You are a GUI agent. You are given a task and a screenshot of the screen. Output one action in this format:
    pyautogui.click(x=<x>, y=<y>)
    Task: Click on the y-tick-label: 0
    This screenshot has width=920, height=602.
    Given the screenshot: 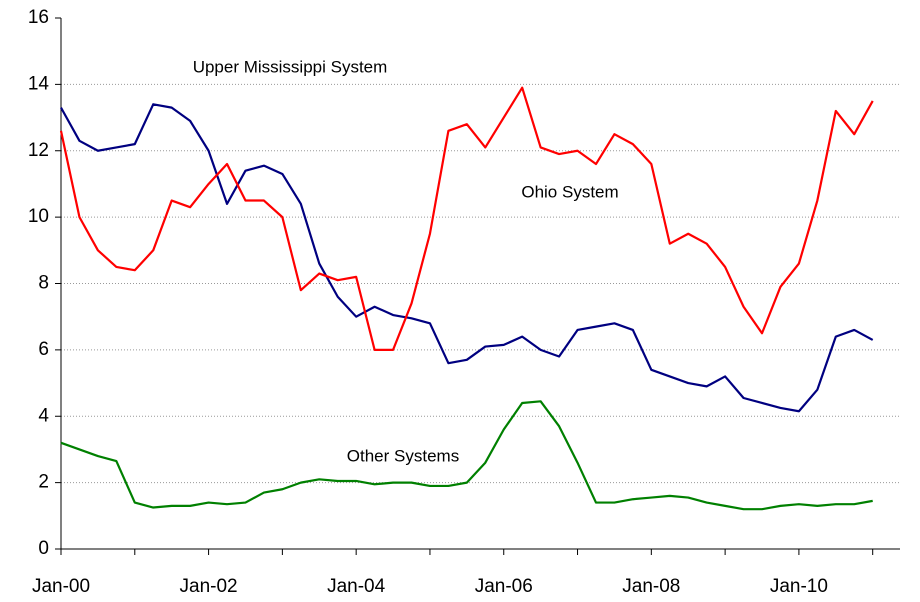 What is the action you would take?
    pyautogui.click(x=43, y=548)
    